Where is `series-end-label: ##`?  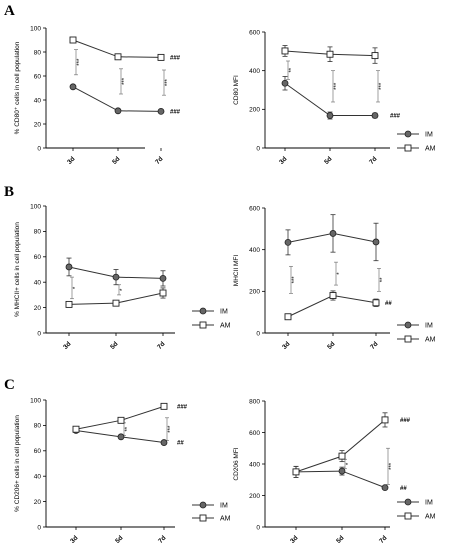
series-end-label: ## is located at coordinates (403, 489).